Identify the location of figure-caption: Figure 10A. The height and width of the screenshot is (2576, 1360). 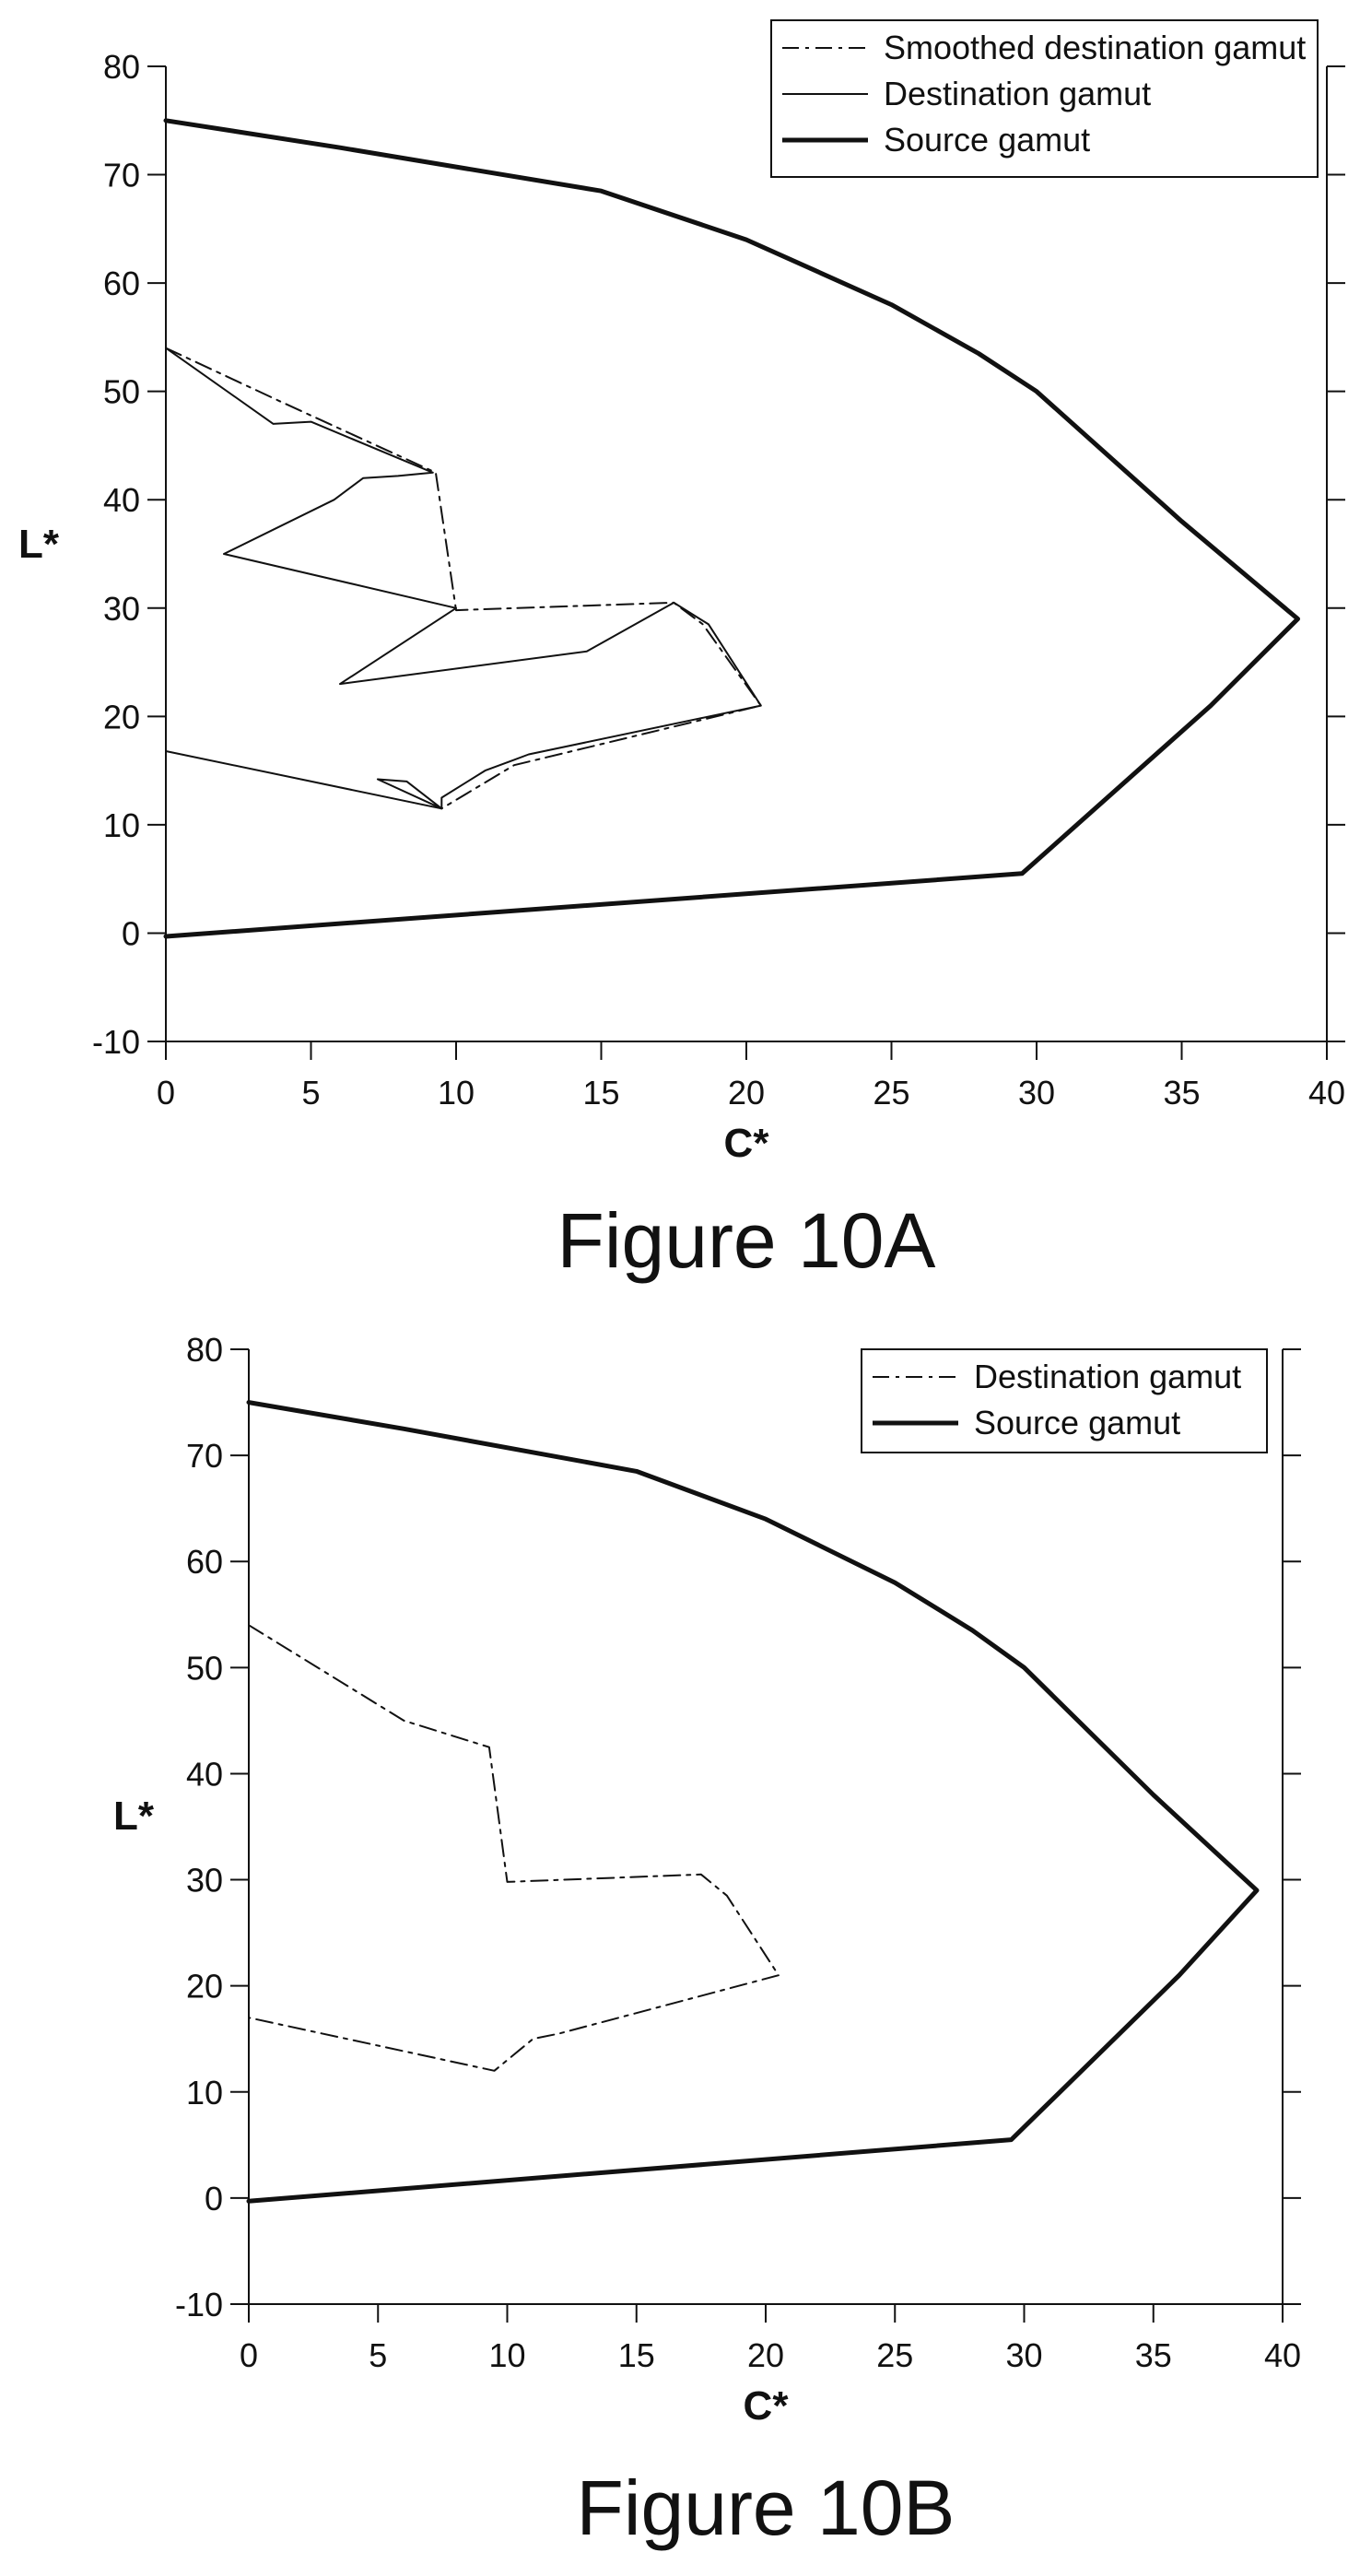
(746, 1240).